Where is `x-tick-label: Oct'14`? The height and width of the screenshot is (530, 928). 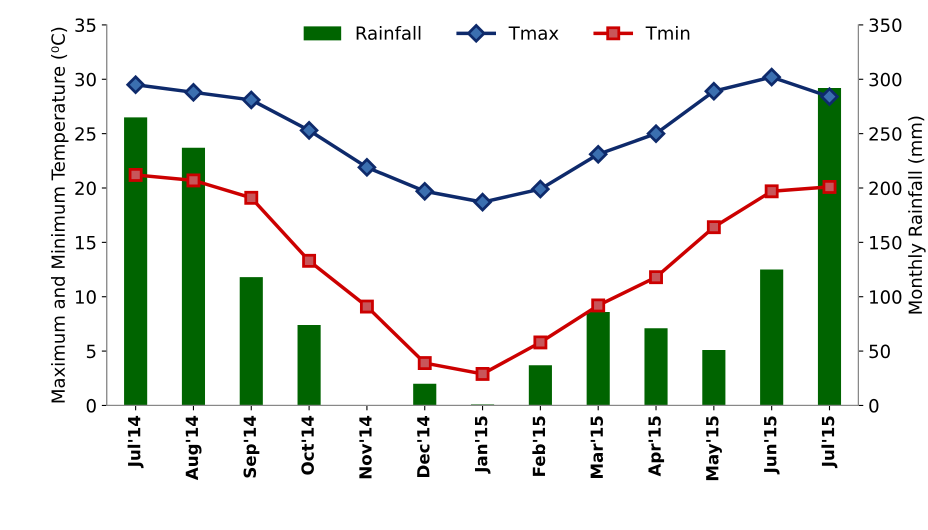 x-tick-label: Oct'14 is located at coordinates (307, 445).